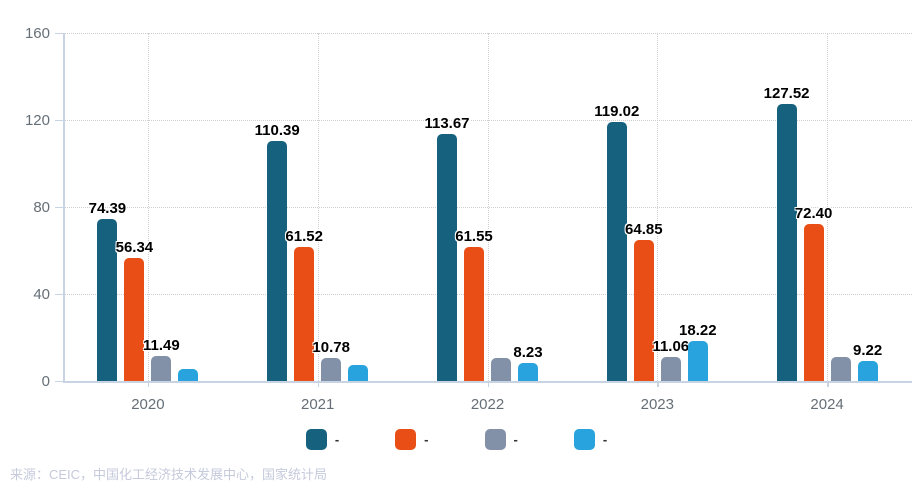 The image size is (913, 490). What do you see at coordinates (456, 439) in the screenshot?
I see `chart-legend: ----` at bounding box center [456, 439].